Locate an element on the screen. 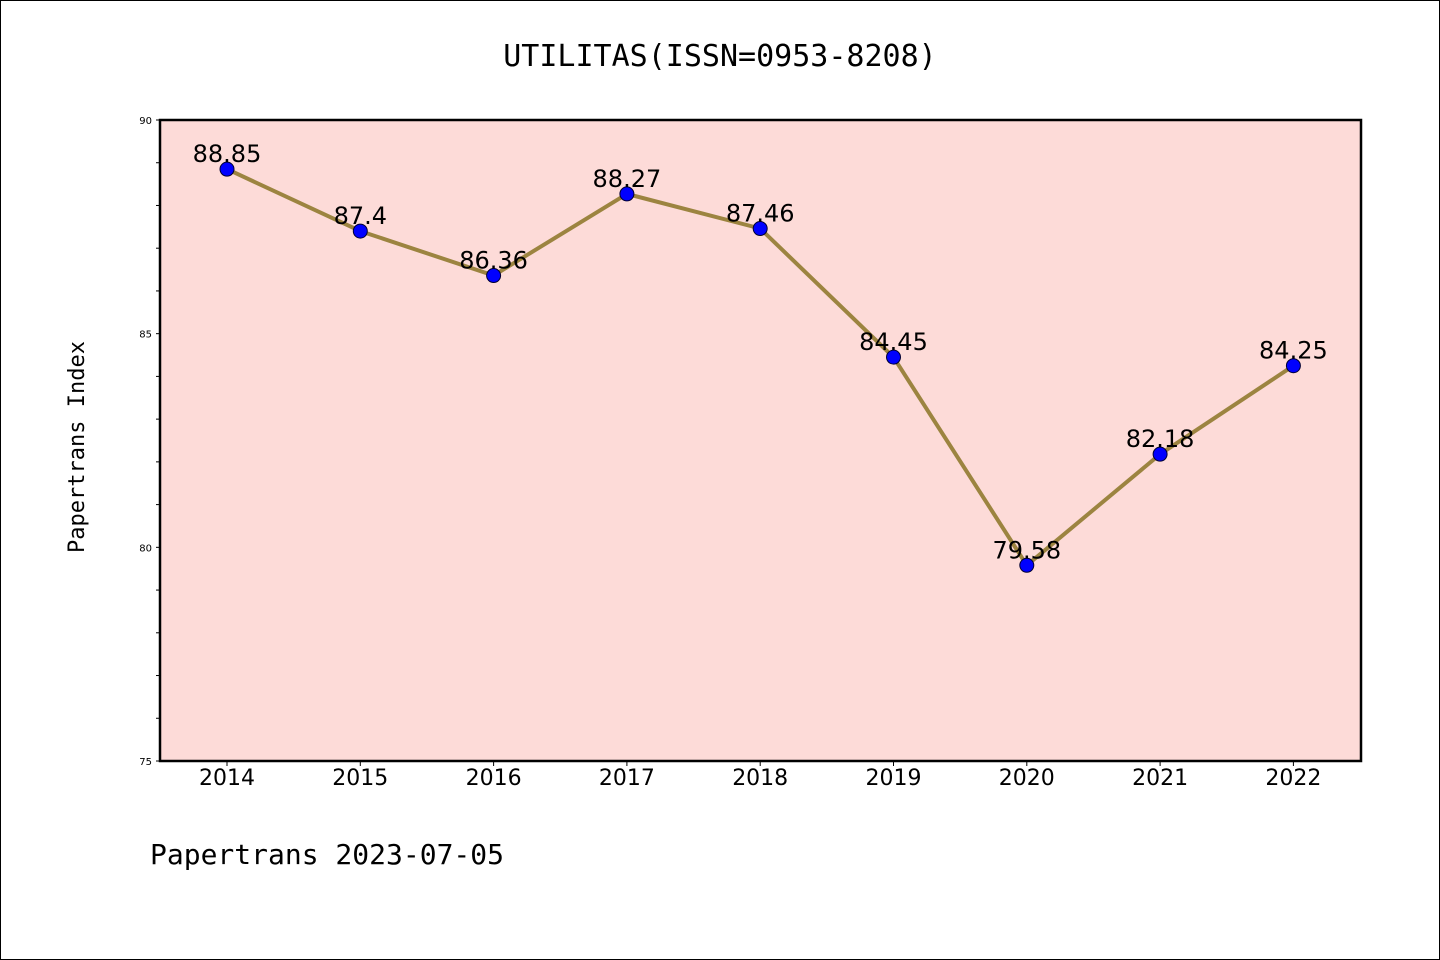 The image size is (1440, 960). x-tick-label: 2019 is located at coordinates (894, 778).